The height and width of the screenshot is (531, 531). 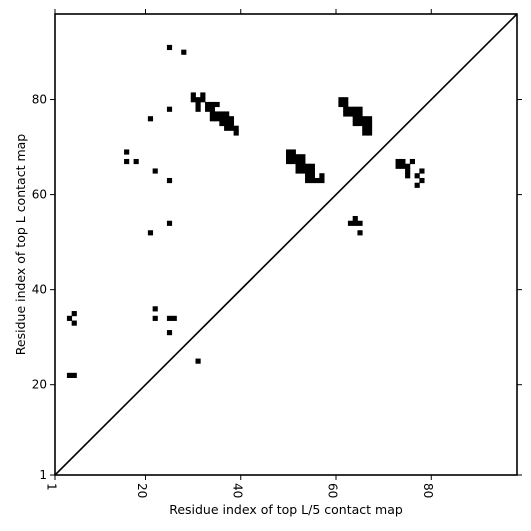 What do you see at coordinates (286, 509) in the screenshot?
I see `x-axis-label: Residue index of top L/5 contact map` at bounding box center [286, 509].